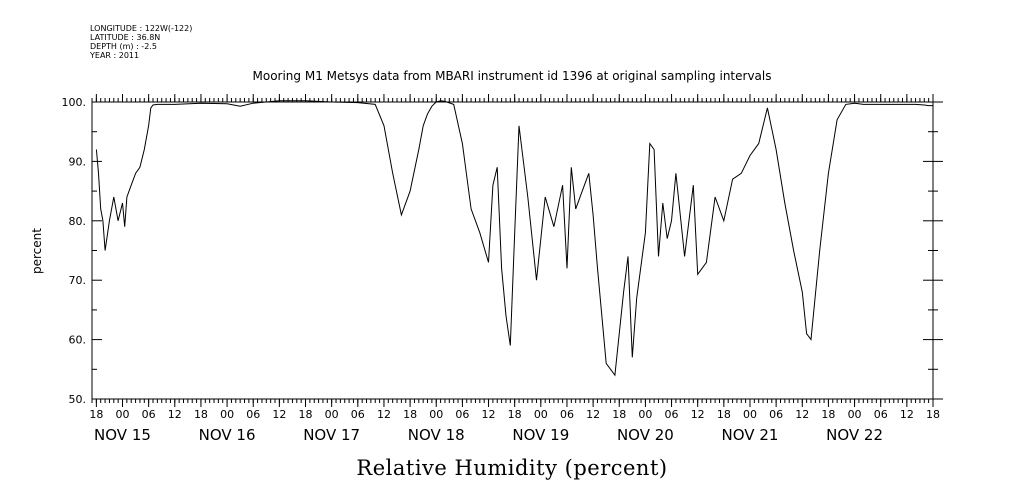 The height and width of the screenshot is (504, 1009). Describe the element at coordinates (141, 28) in the screenshot. I see `longitude-label: LONGITUDE : 122W(-122)` at that location.